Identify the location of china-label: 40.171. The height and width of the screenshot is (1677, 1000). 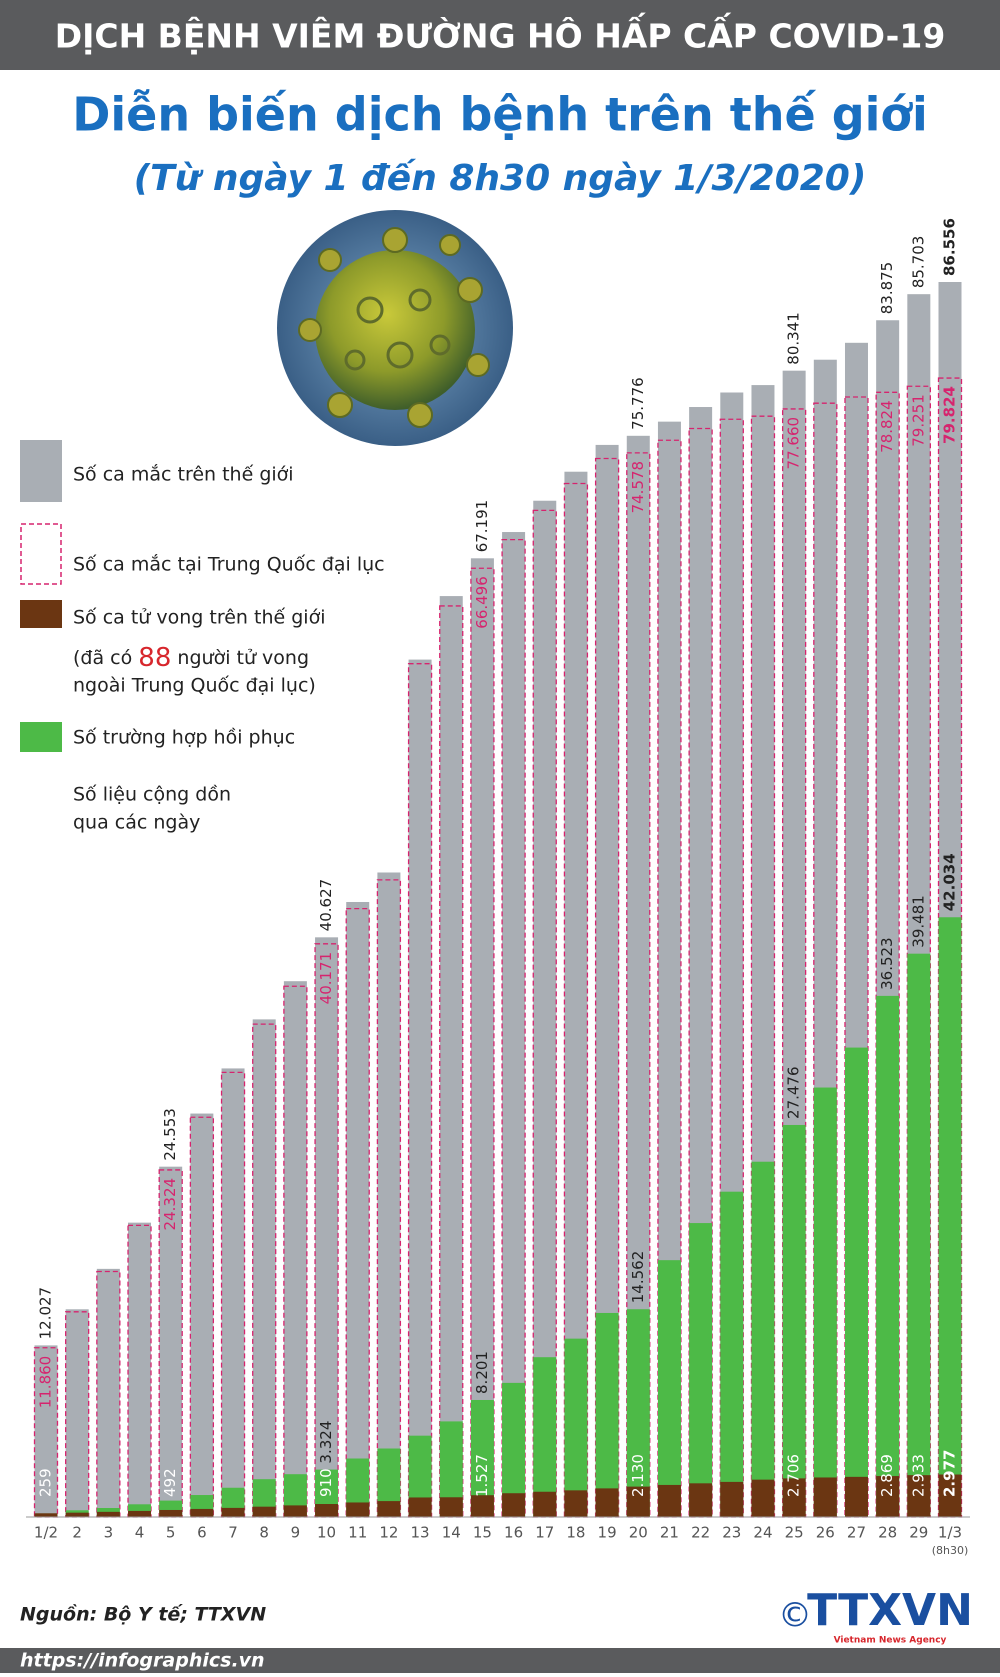
(326, 978).